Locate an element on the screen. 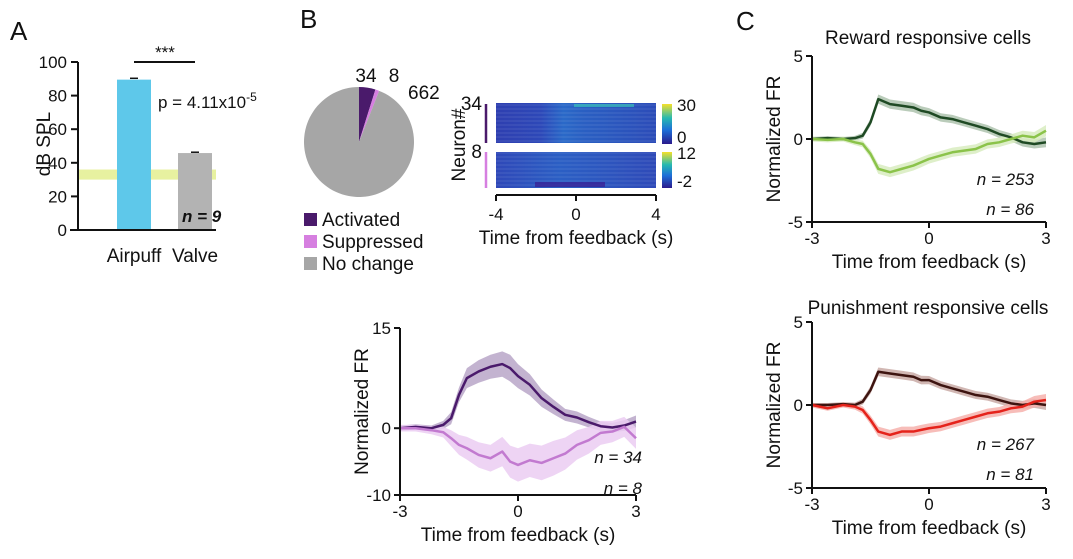 This screenshot has height=559, width=1073. series-label: n = 81 is located at coordinates (1010, 474).